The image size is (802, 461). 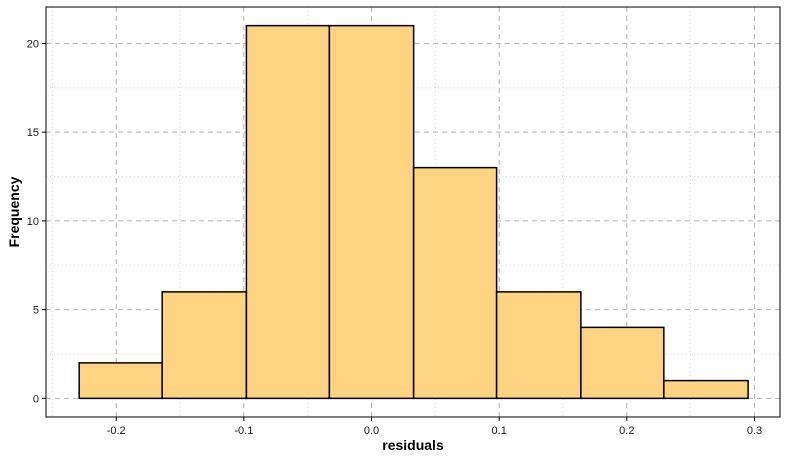 I want to click on y-axis-ticks: 0 5 10 15 20, so click(x=36, y=221).